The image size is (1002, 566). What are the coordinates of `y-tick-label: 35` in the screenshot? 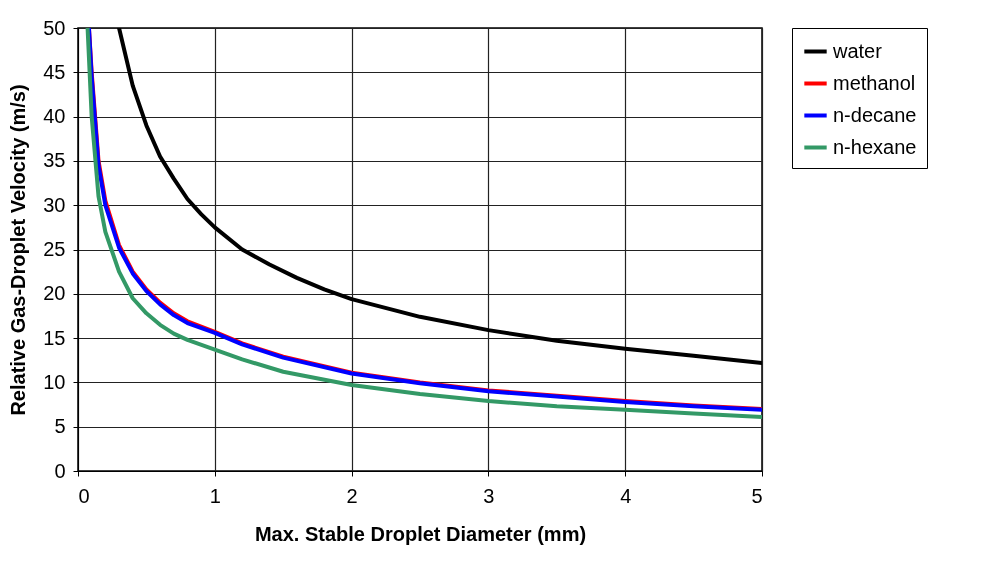 It's located at (54, 160).